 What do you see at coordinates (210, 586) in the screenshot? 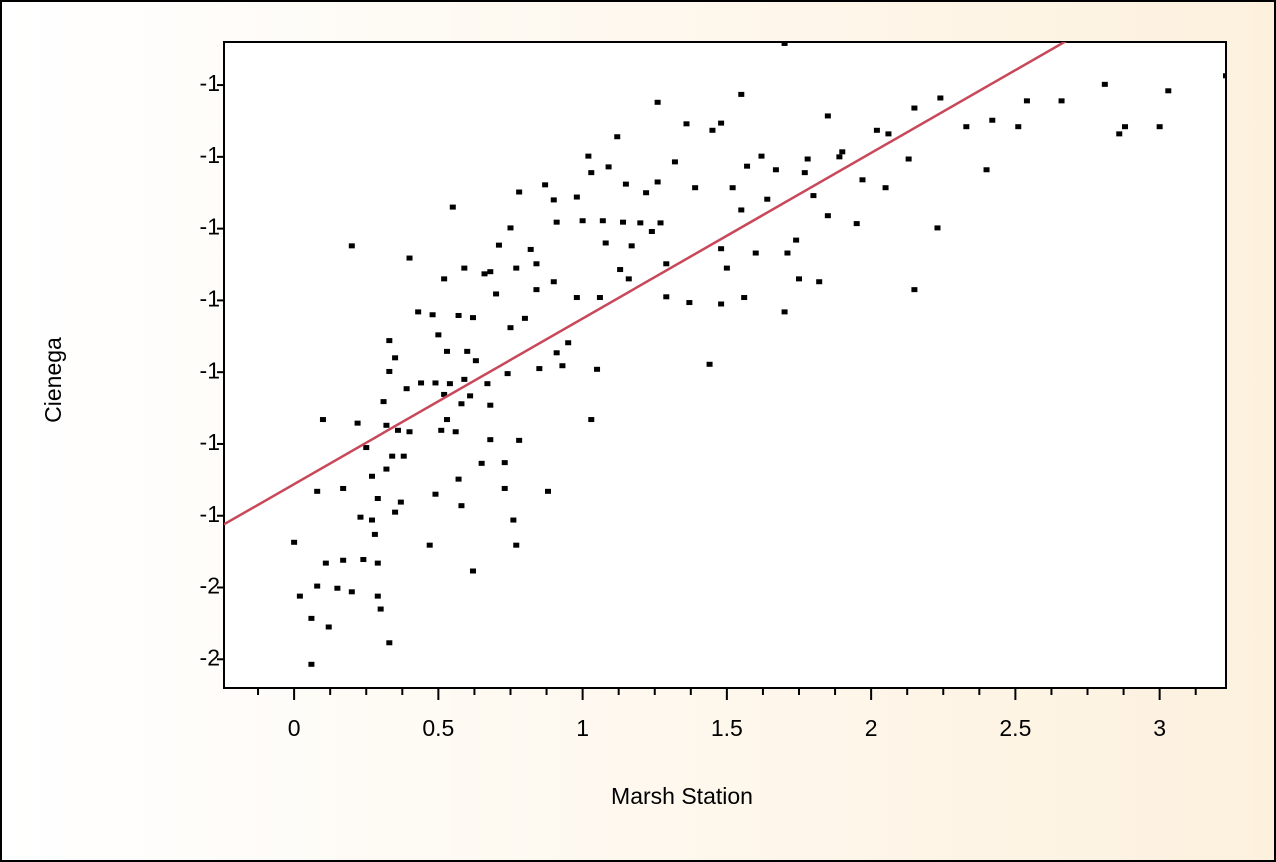
I see `y-tick-label: -2` at bounding box center [210, 586].